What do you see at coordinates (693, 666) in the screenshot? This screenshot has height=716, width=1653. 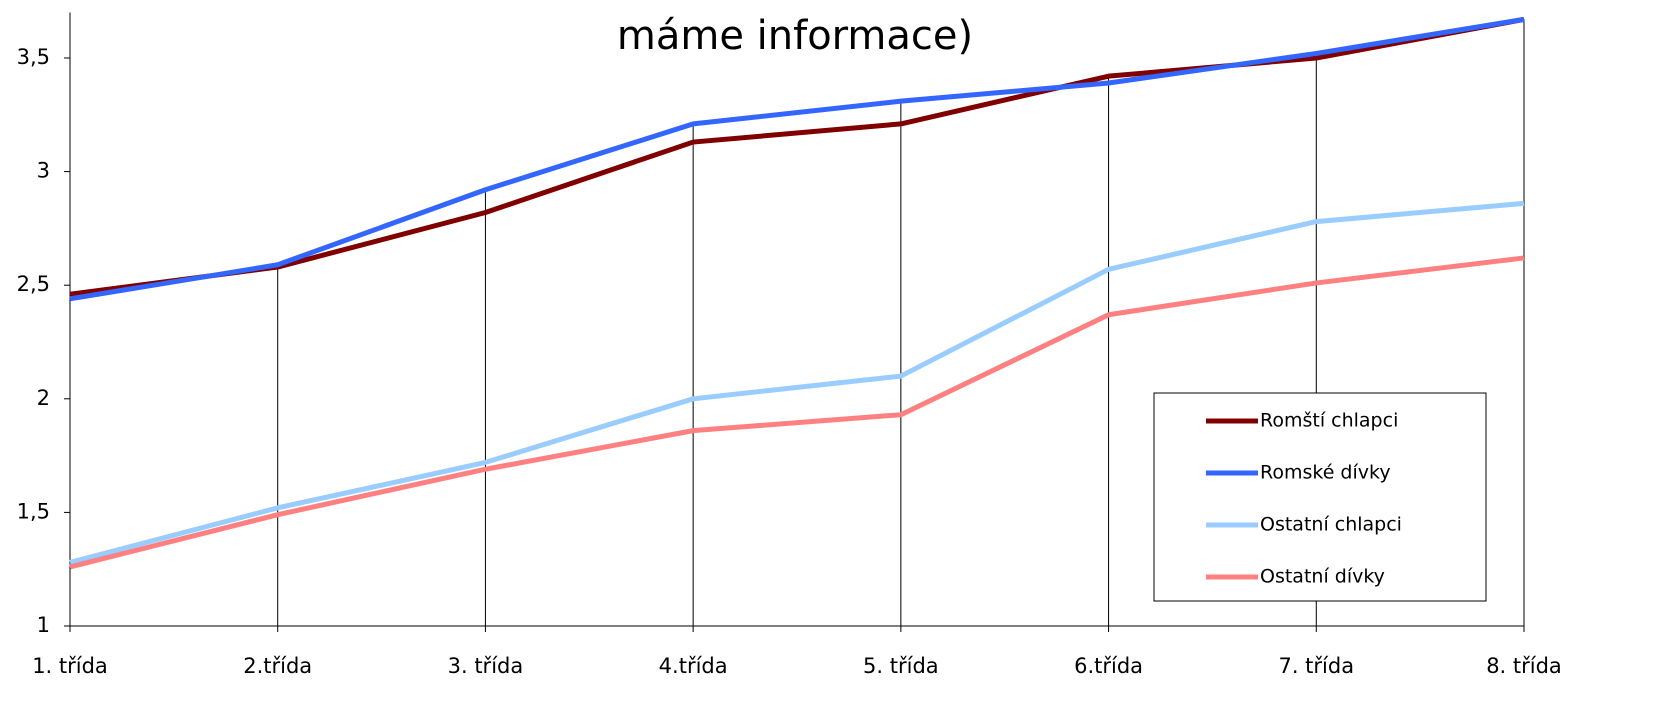 I see `x-tick-label: 4.třída` at bounding box center [693, 666].